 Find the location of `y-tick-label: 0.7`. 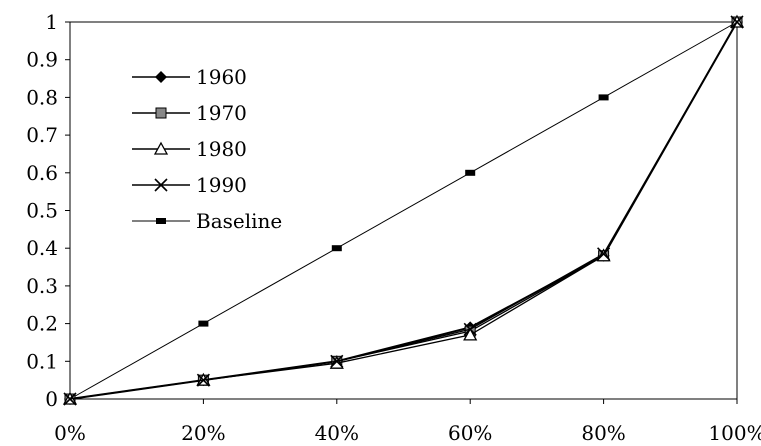

y-tick-label: 0.7 is located at coordinates (42, 135).